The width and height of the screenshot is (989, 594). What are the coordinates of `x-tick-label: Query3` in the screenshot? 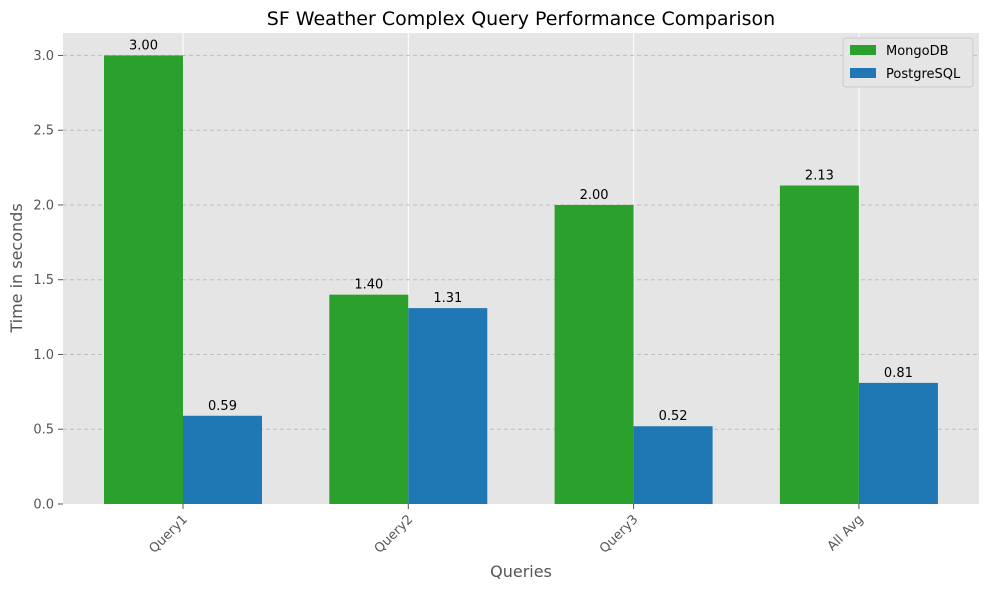 It's located at (619, 534).